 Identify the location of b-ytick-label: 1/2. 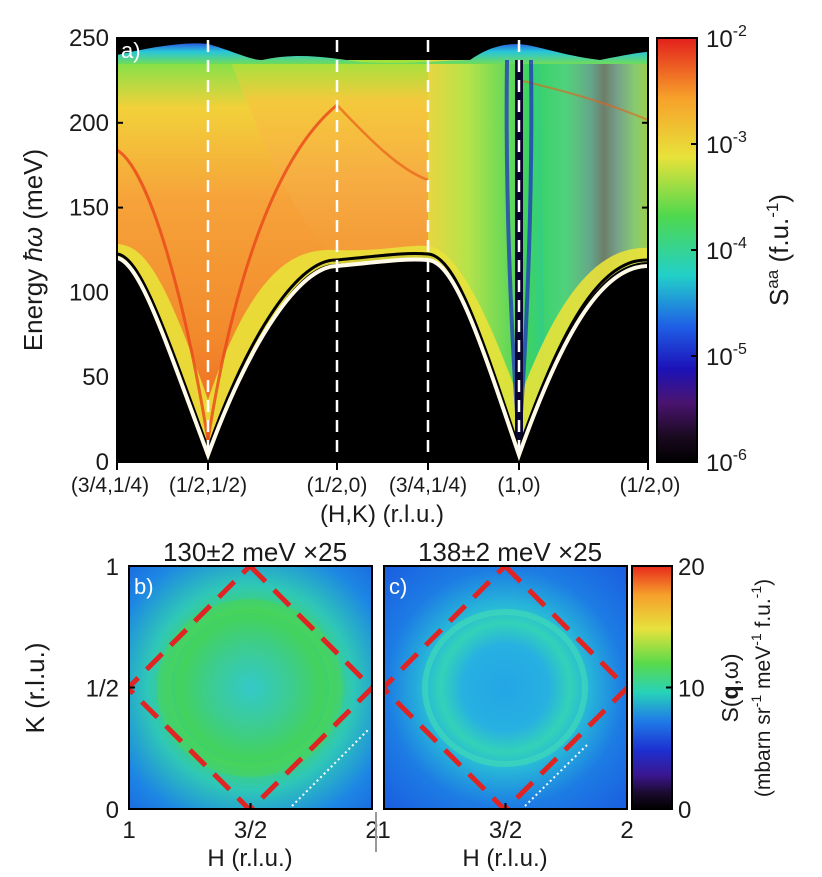
(102, 689).